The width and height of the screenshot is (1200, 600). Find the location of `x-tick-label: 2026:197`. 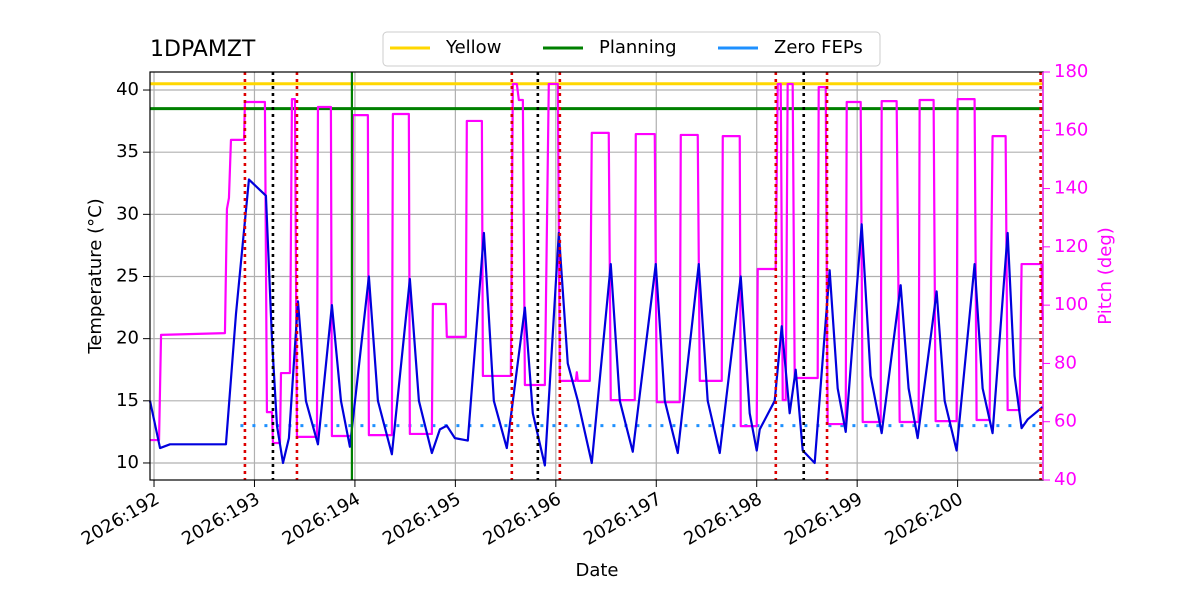

x-tick-label: 2026:197 is located at coordinates (622, 518).